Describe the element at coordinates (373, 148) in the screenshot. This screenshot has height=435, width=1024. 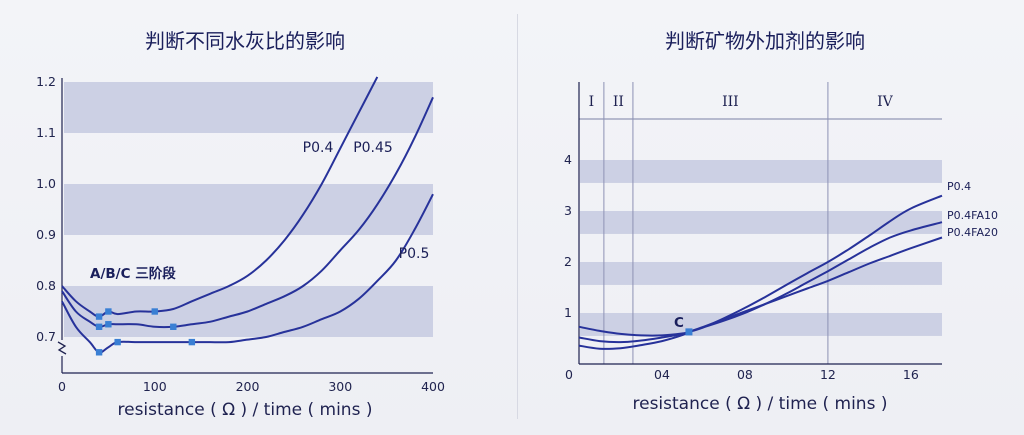
I see `series-label: P0.45` at that location.